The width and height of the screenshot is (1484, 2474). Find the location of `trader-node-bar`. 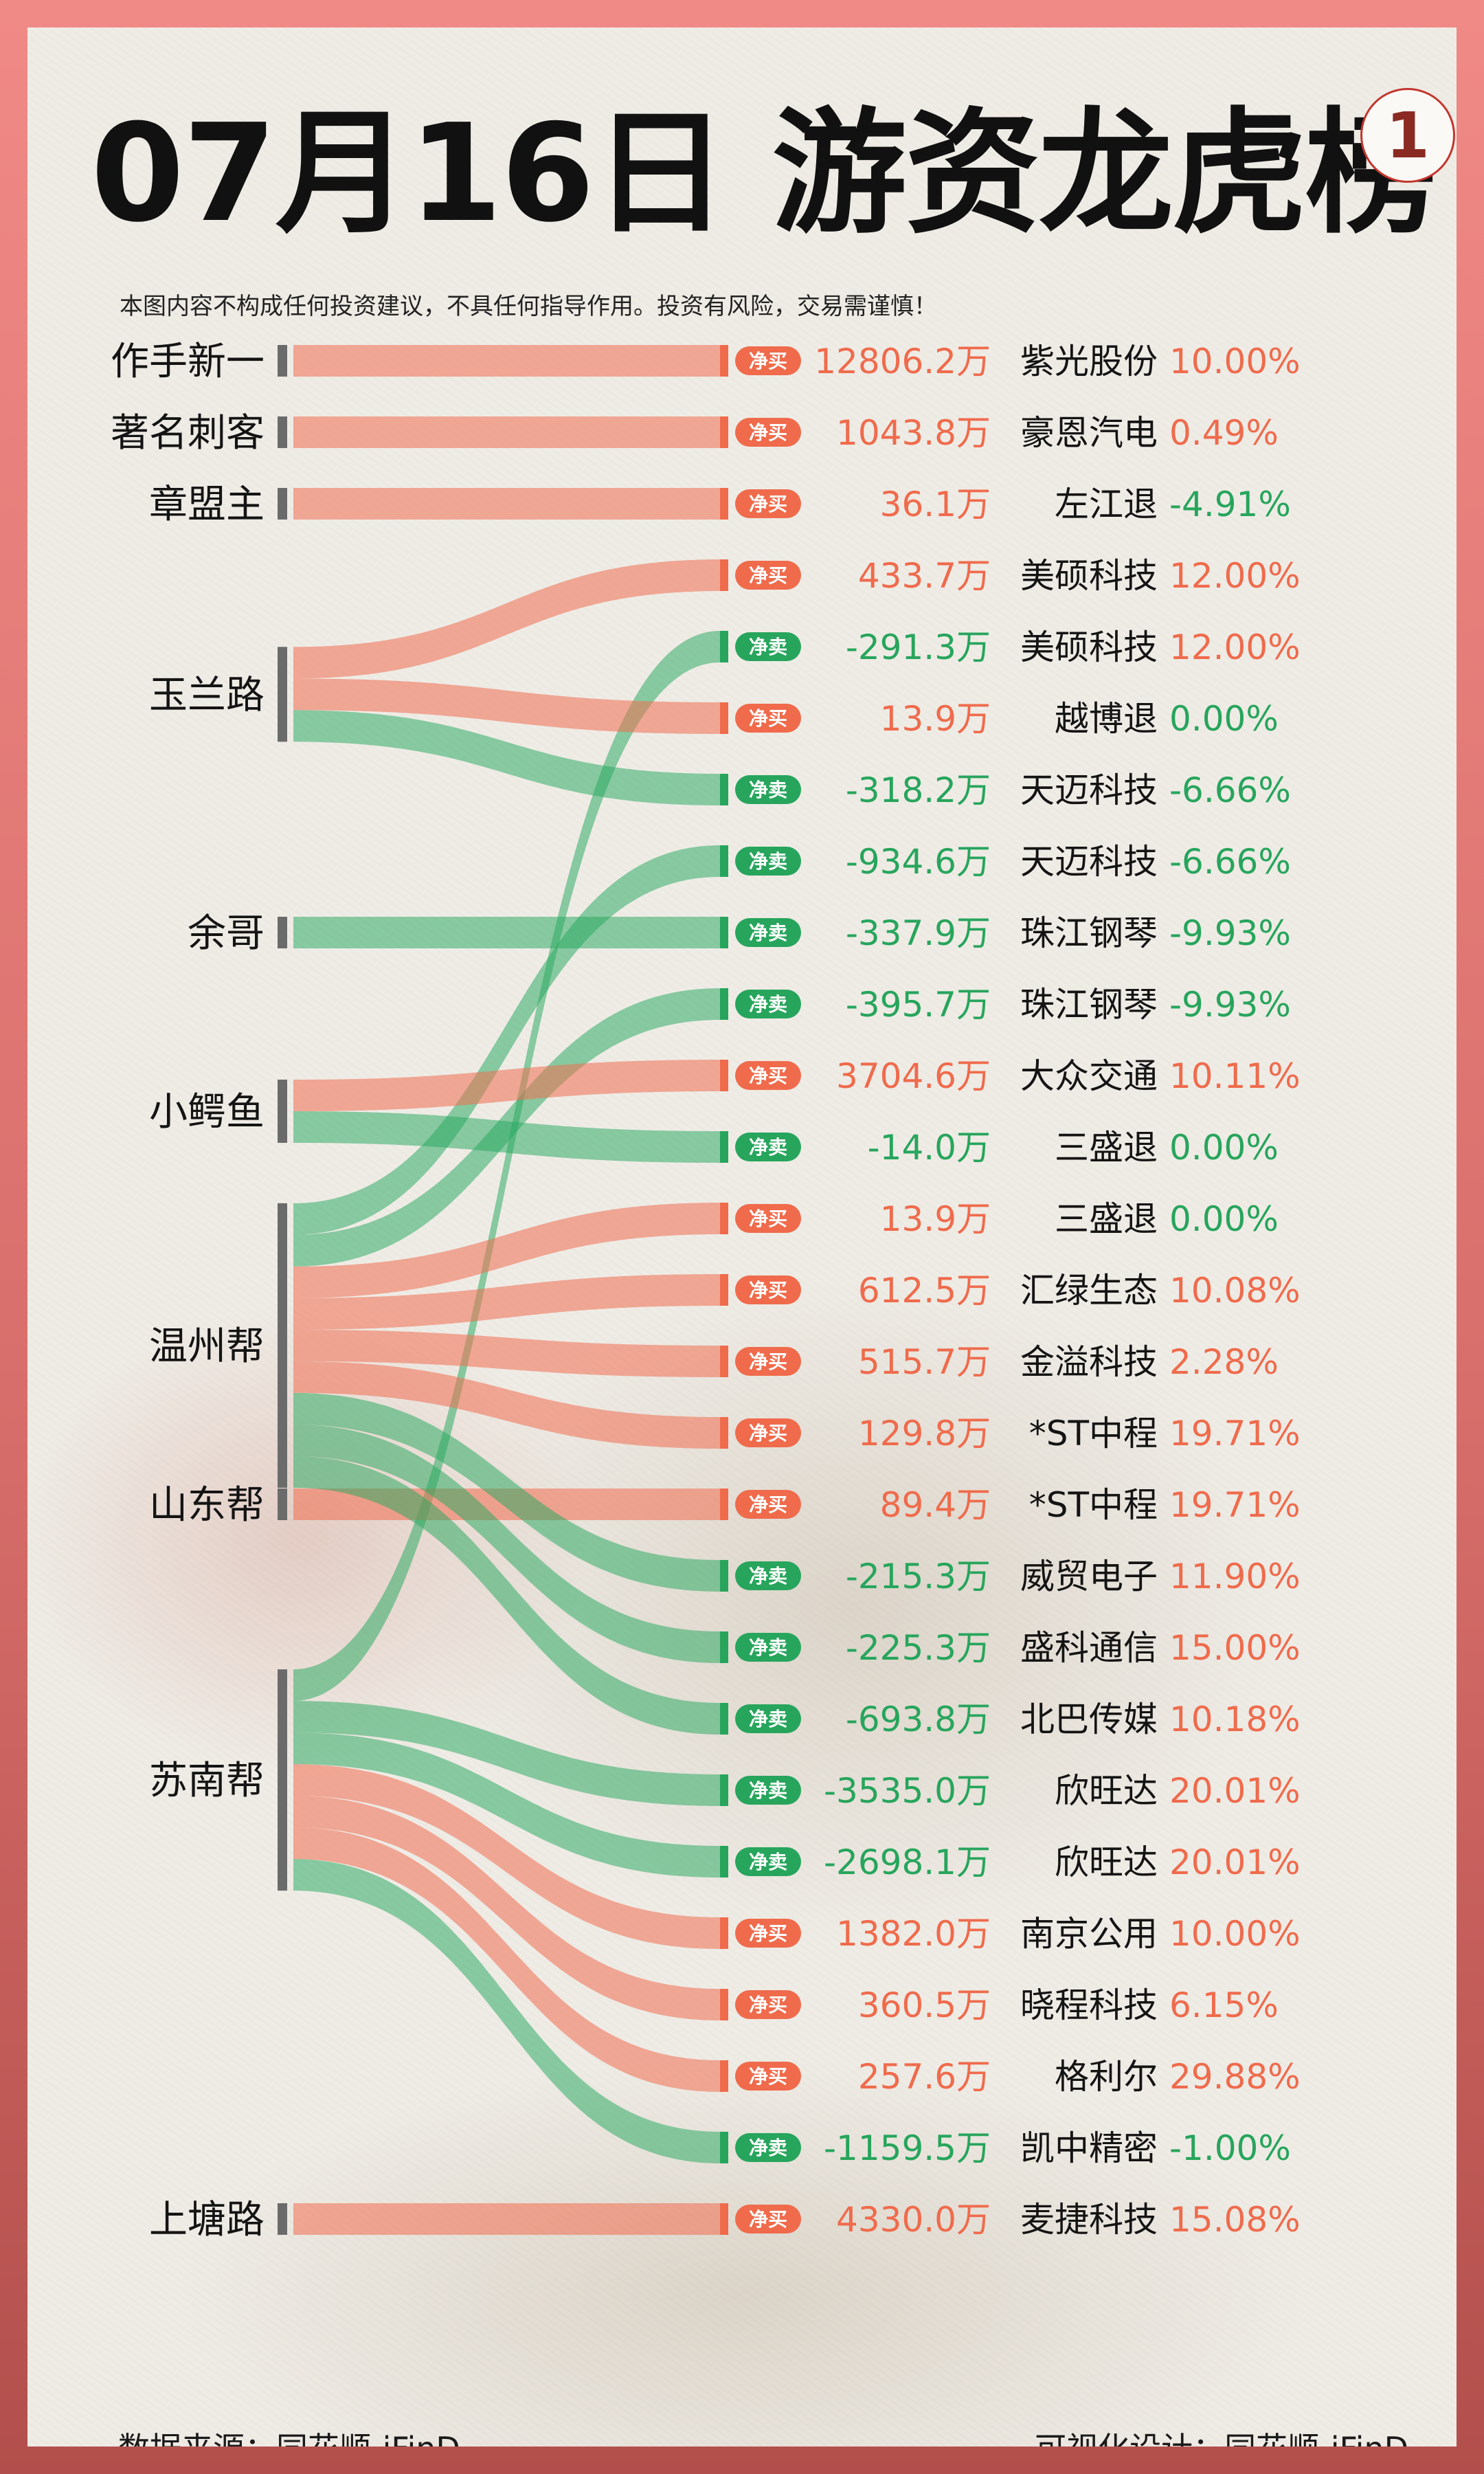

trader-node-bar is located at coordinates (282, 361).